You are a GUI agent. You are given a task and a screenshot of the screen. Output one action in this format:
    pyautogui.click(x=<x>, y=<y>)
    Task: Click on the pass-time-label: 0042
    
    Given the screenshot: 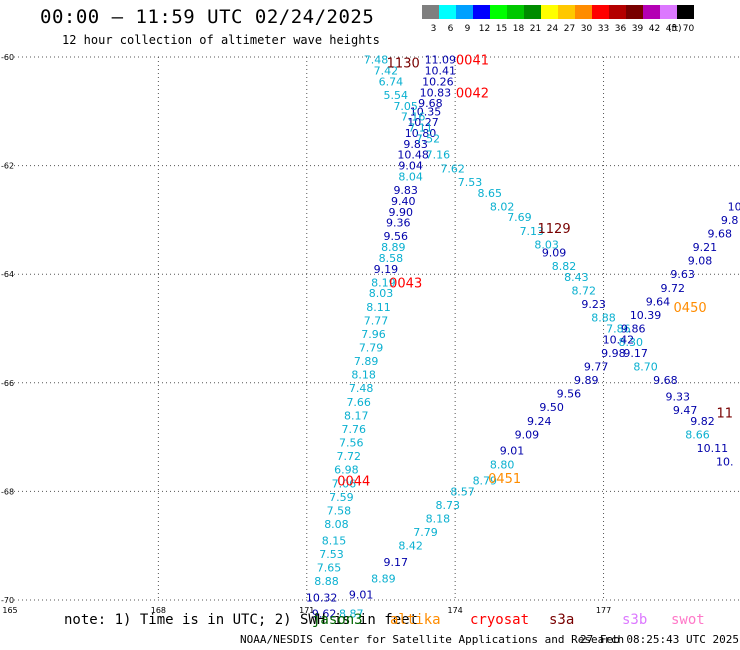 What is the action you would take?
    pyautogui.click(x=472, y=93)
    